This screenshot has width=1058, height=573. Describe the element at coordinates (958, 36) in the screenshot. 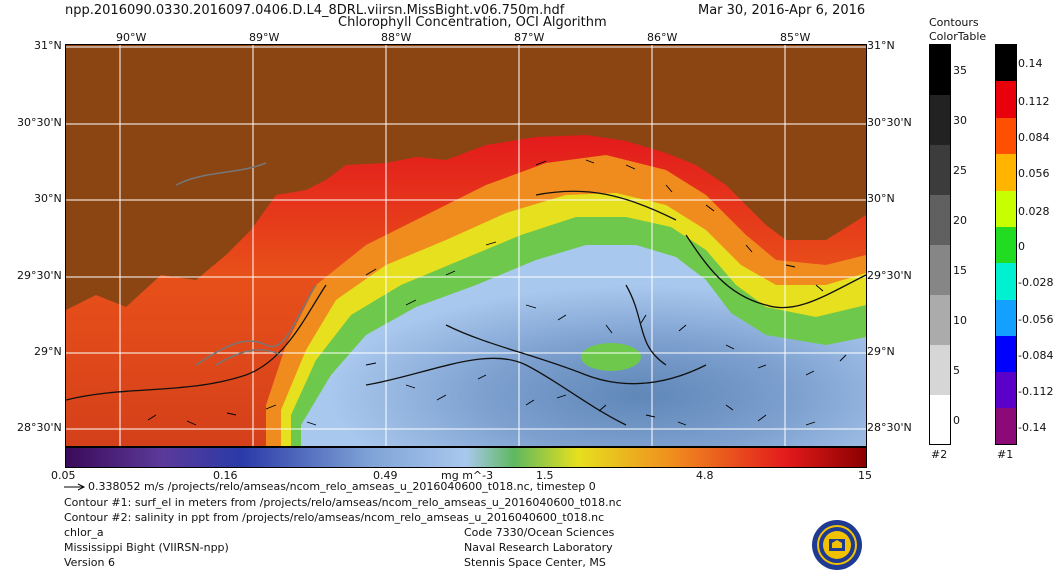

I see `colortable-title: ColorTable` at that location.